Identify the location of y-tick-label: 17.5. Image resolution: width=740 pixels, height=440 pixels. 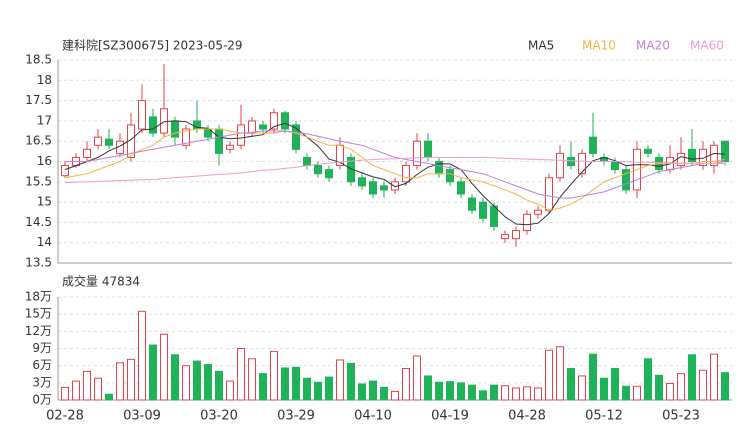
(38, 100).